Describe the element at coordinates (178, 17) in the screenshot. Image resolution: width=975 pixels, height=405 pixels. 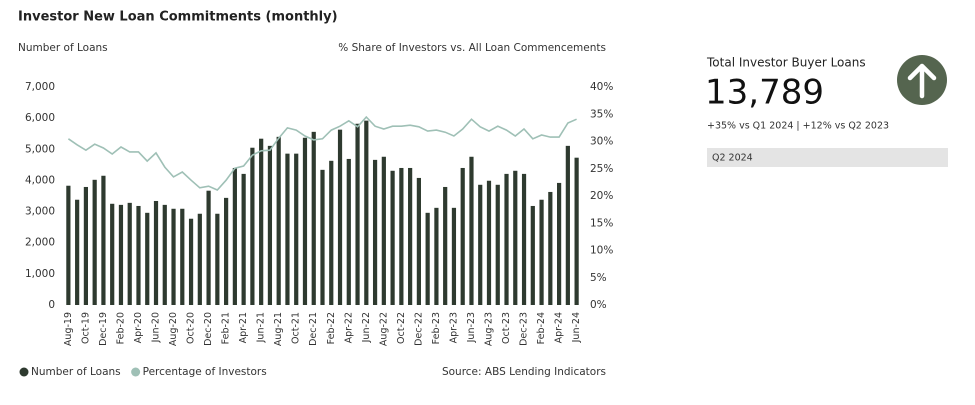
I see `chart-title: Investor New Loan Commitments (monthly)` at that location.